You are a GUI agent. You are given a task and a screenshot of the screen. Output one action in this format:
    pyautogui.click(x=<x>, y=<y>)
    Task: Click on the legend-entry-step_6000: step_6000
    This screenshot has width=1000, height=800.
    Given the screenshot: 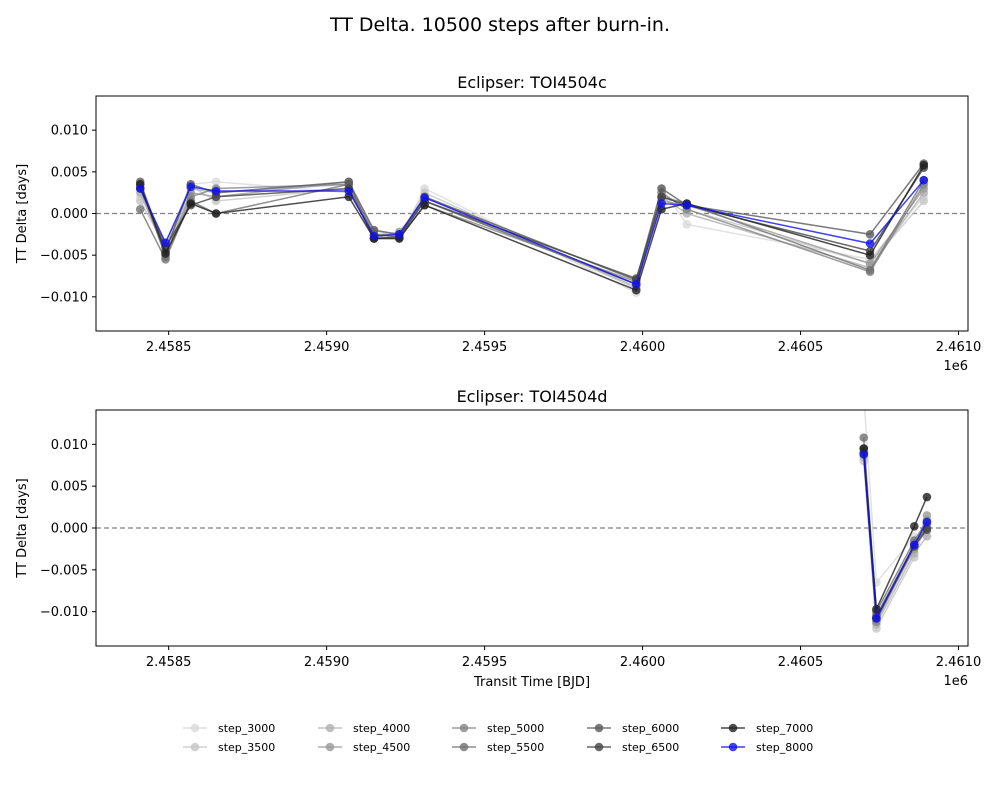 What is the action you would take?
    pyautogui.click(x=633, y=728)
    